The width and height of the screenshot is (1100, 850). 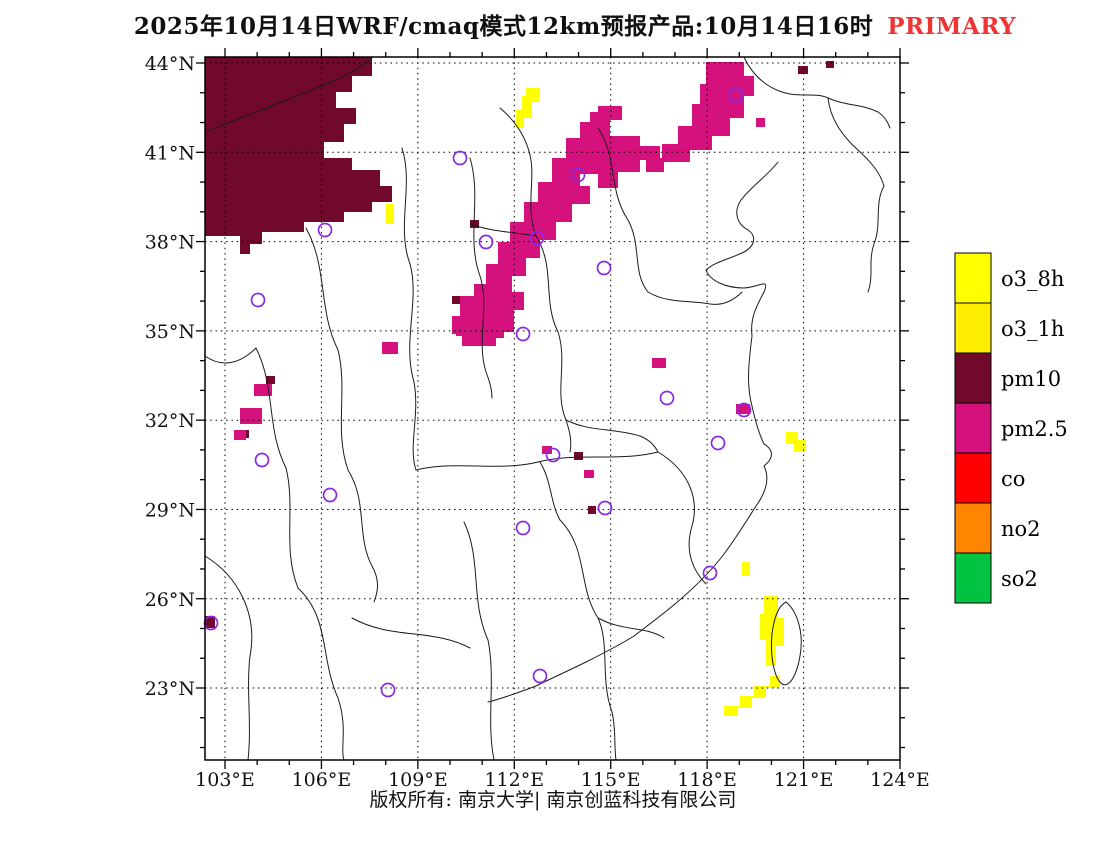 What do you see at coordinates (973, 278) in the screenshot?
I see `legend-swatch-o3_8h` at bounding box center [973, 278].